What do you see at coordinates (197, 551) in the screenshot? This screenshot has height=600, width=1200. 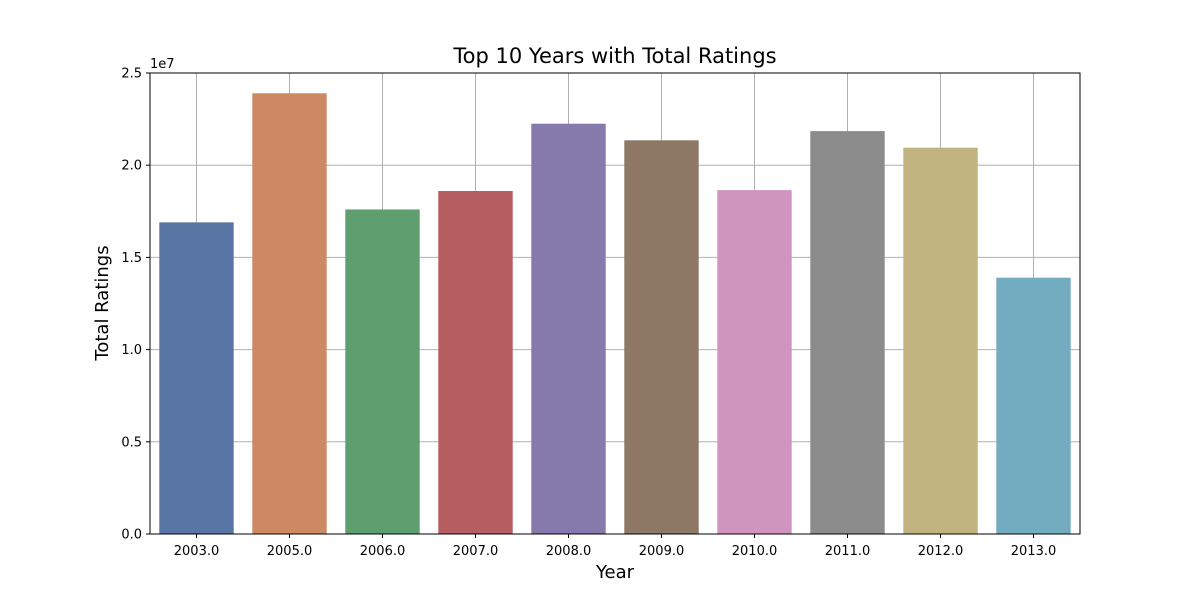 I see `x-tick-label: 2003.0` at bounding box center [197, 551].